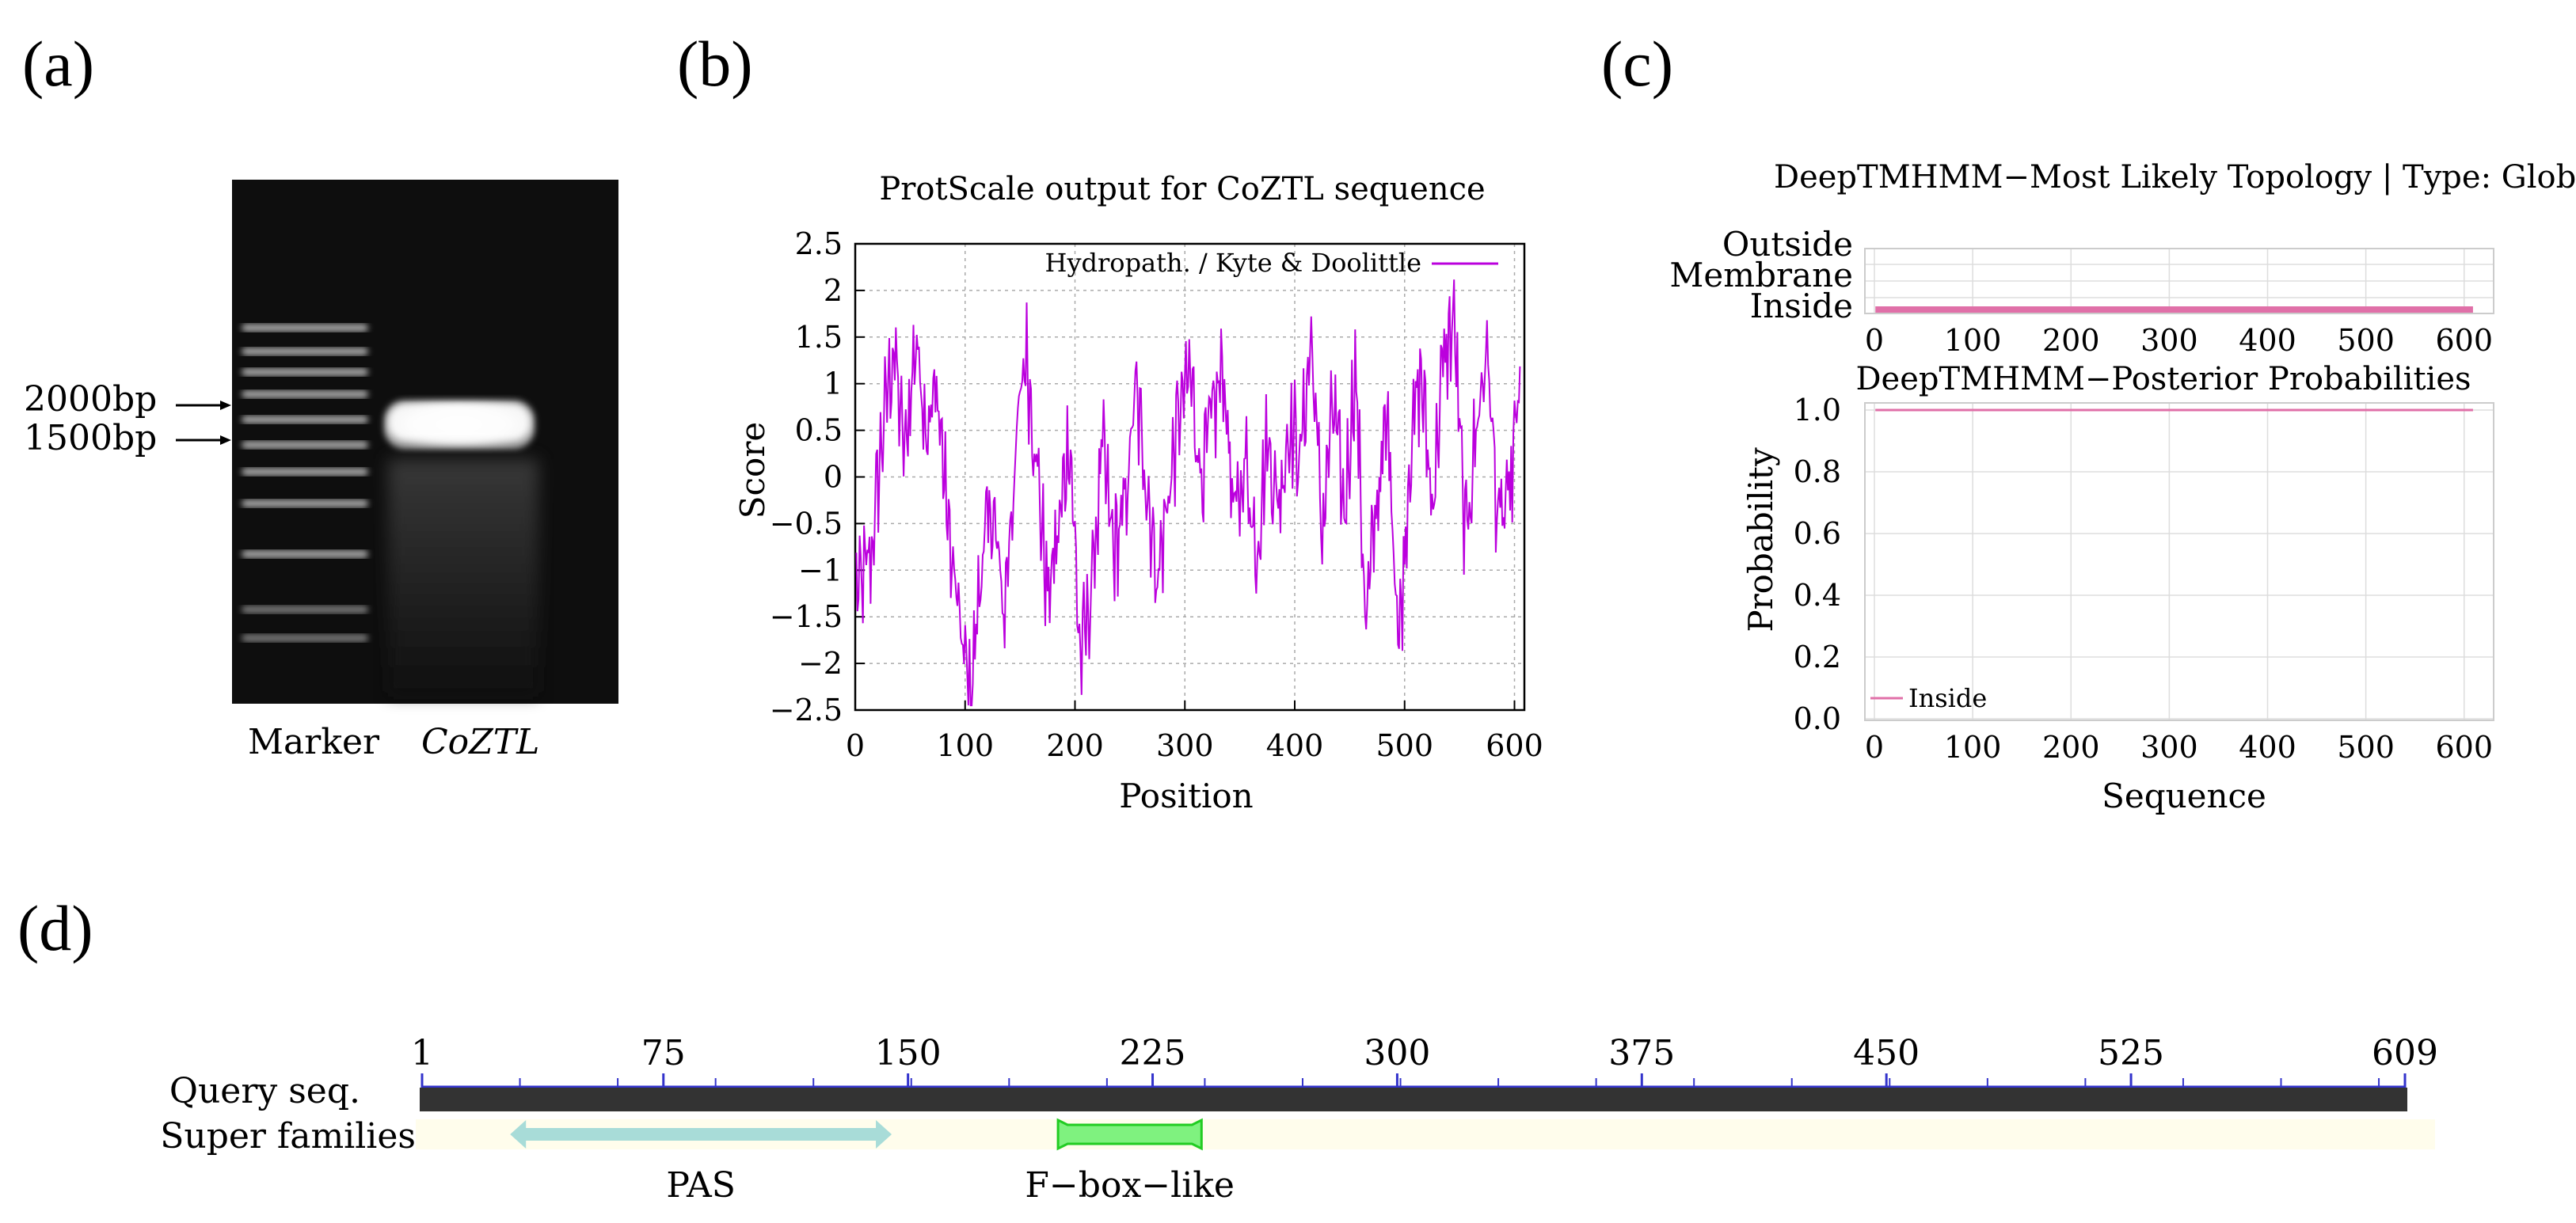  I want to click on topology-x-tick-label: 500, so click(2366, 341).